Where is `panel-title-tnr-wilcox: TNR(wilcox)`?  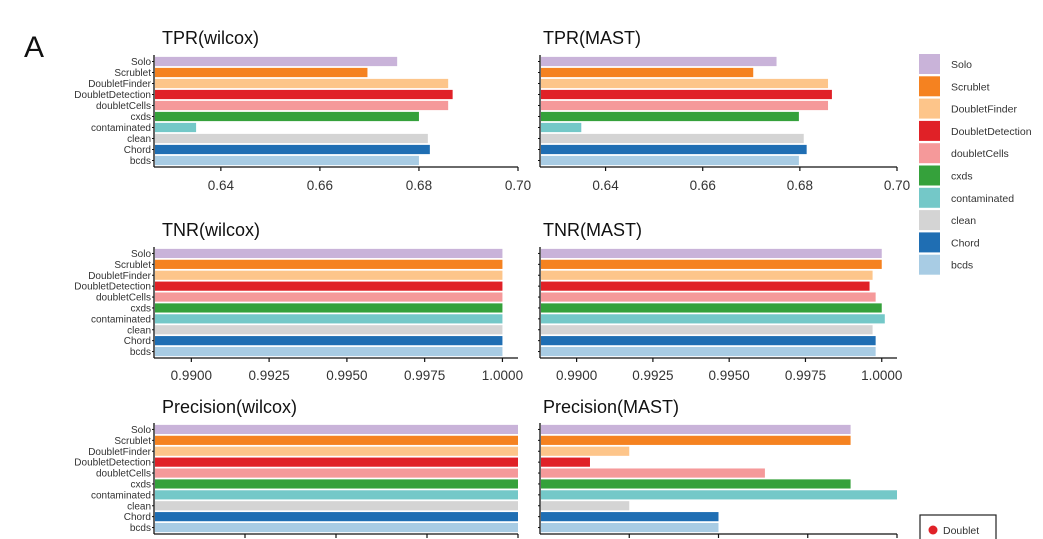 panel-title-tnr-wilcox: TNR(wilcox) is located at coordinates (211, 230).